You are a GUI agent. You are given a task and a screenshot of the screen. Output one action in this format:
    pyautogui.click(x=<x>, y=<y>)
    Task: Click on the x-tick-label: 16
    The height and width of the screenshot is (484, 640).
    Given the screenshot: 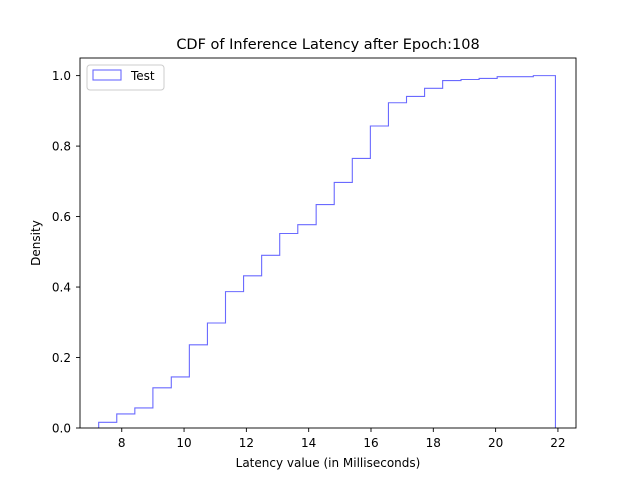 What is the action you would take?
    pyautogui.click(x=370, y=443)
    